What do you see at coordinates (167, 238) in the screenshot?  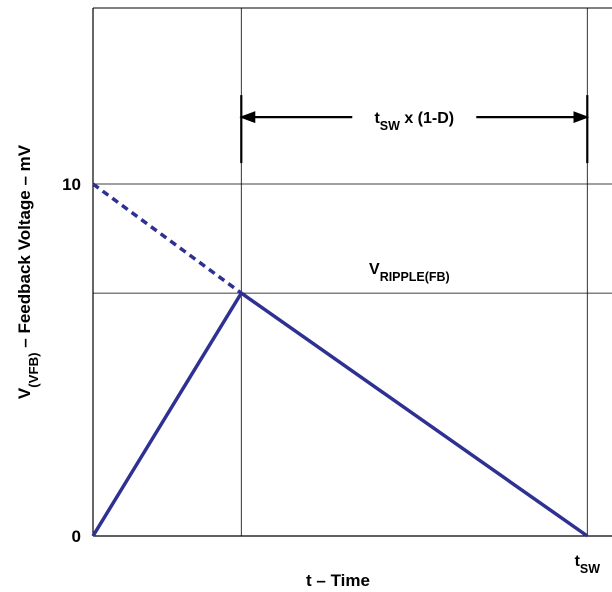 I see `series-line-dashed` at bounding box center [167, 238].